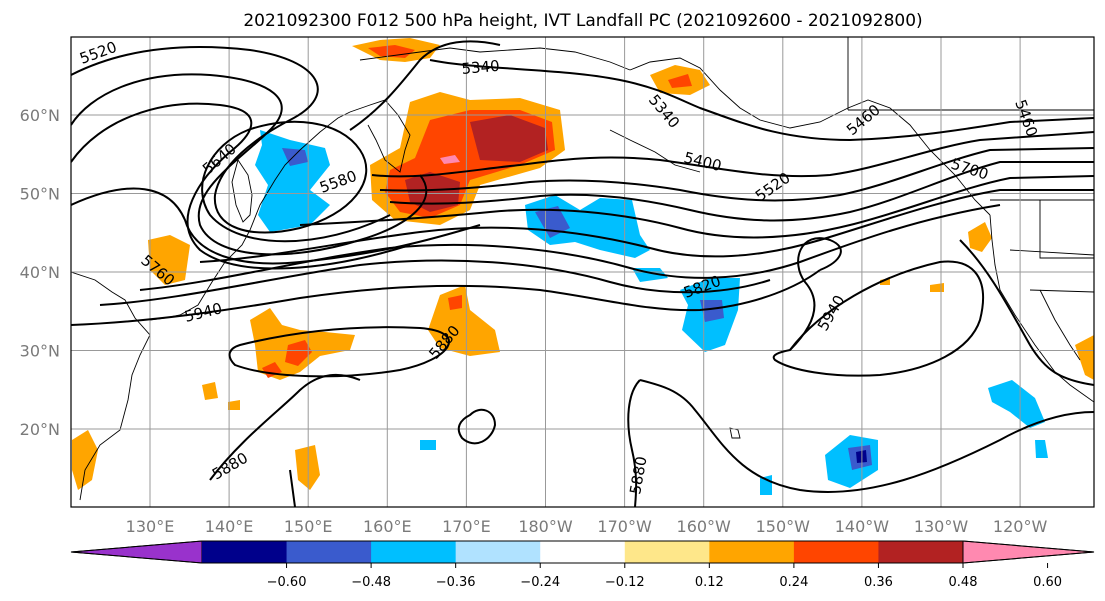 This screenshot has height=601, width=1105. Describe the element at coordinates (308, 526) in the screenshot. I see `longitude-tick-label: 150°E` at that location.